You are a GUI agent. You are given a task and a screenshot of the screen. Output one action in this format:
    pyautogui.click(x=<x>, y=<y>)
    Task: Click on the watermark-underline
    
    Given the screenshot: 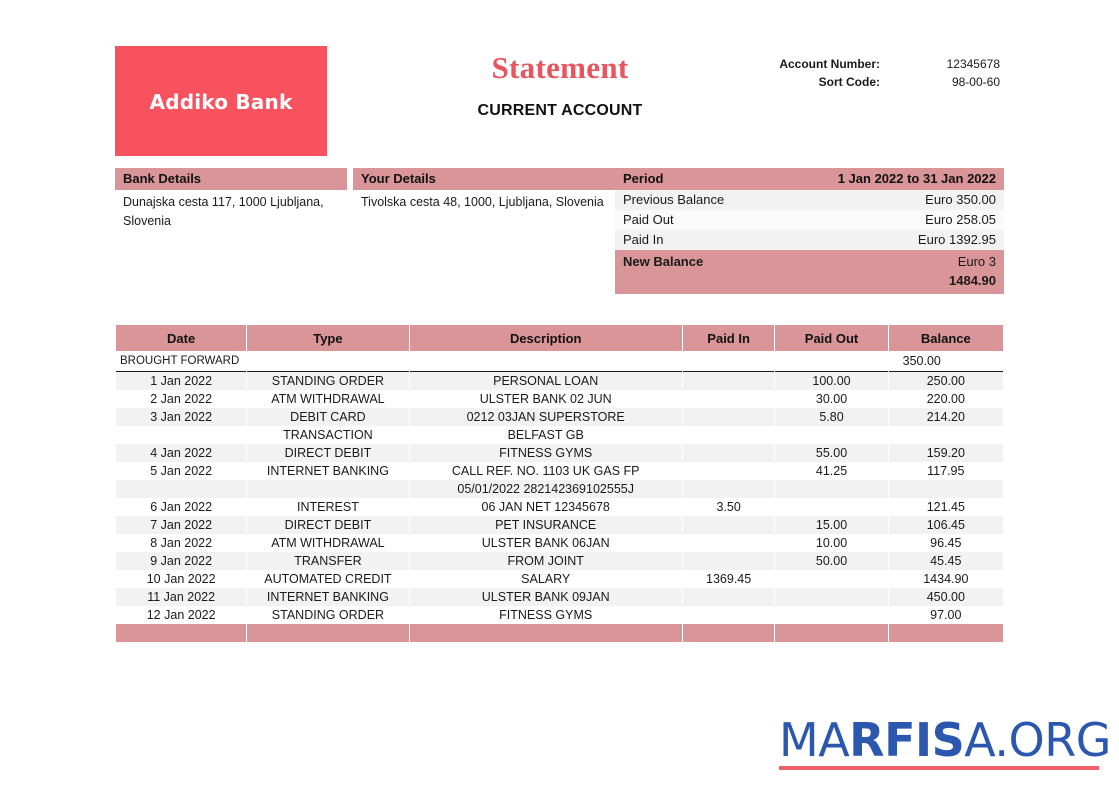 What is the action you would take?
    pyautogui.click(x=939, y=768)
    